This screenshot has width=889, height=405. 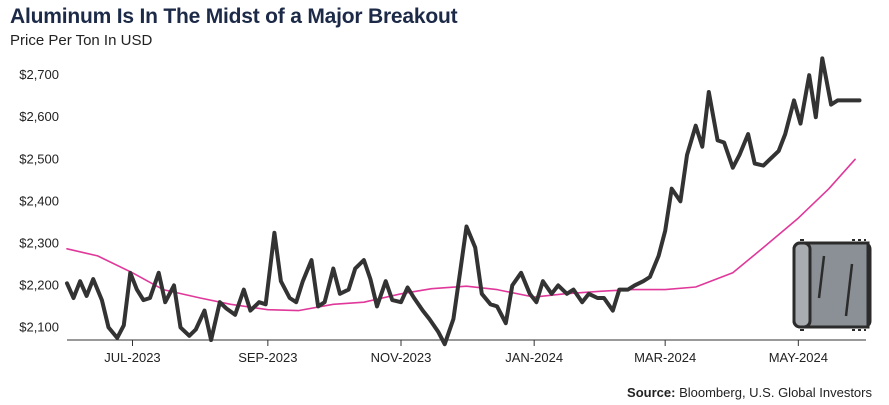 I want to click on y-tick-label: $2,600, so click(x=39, y=116).